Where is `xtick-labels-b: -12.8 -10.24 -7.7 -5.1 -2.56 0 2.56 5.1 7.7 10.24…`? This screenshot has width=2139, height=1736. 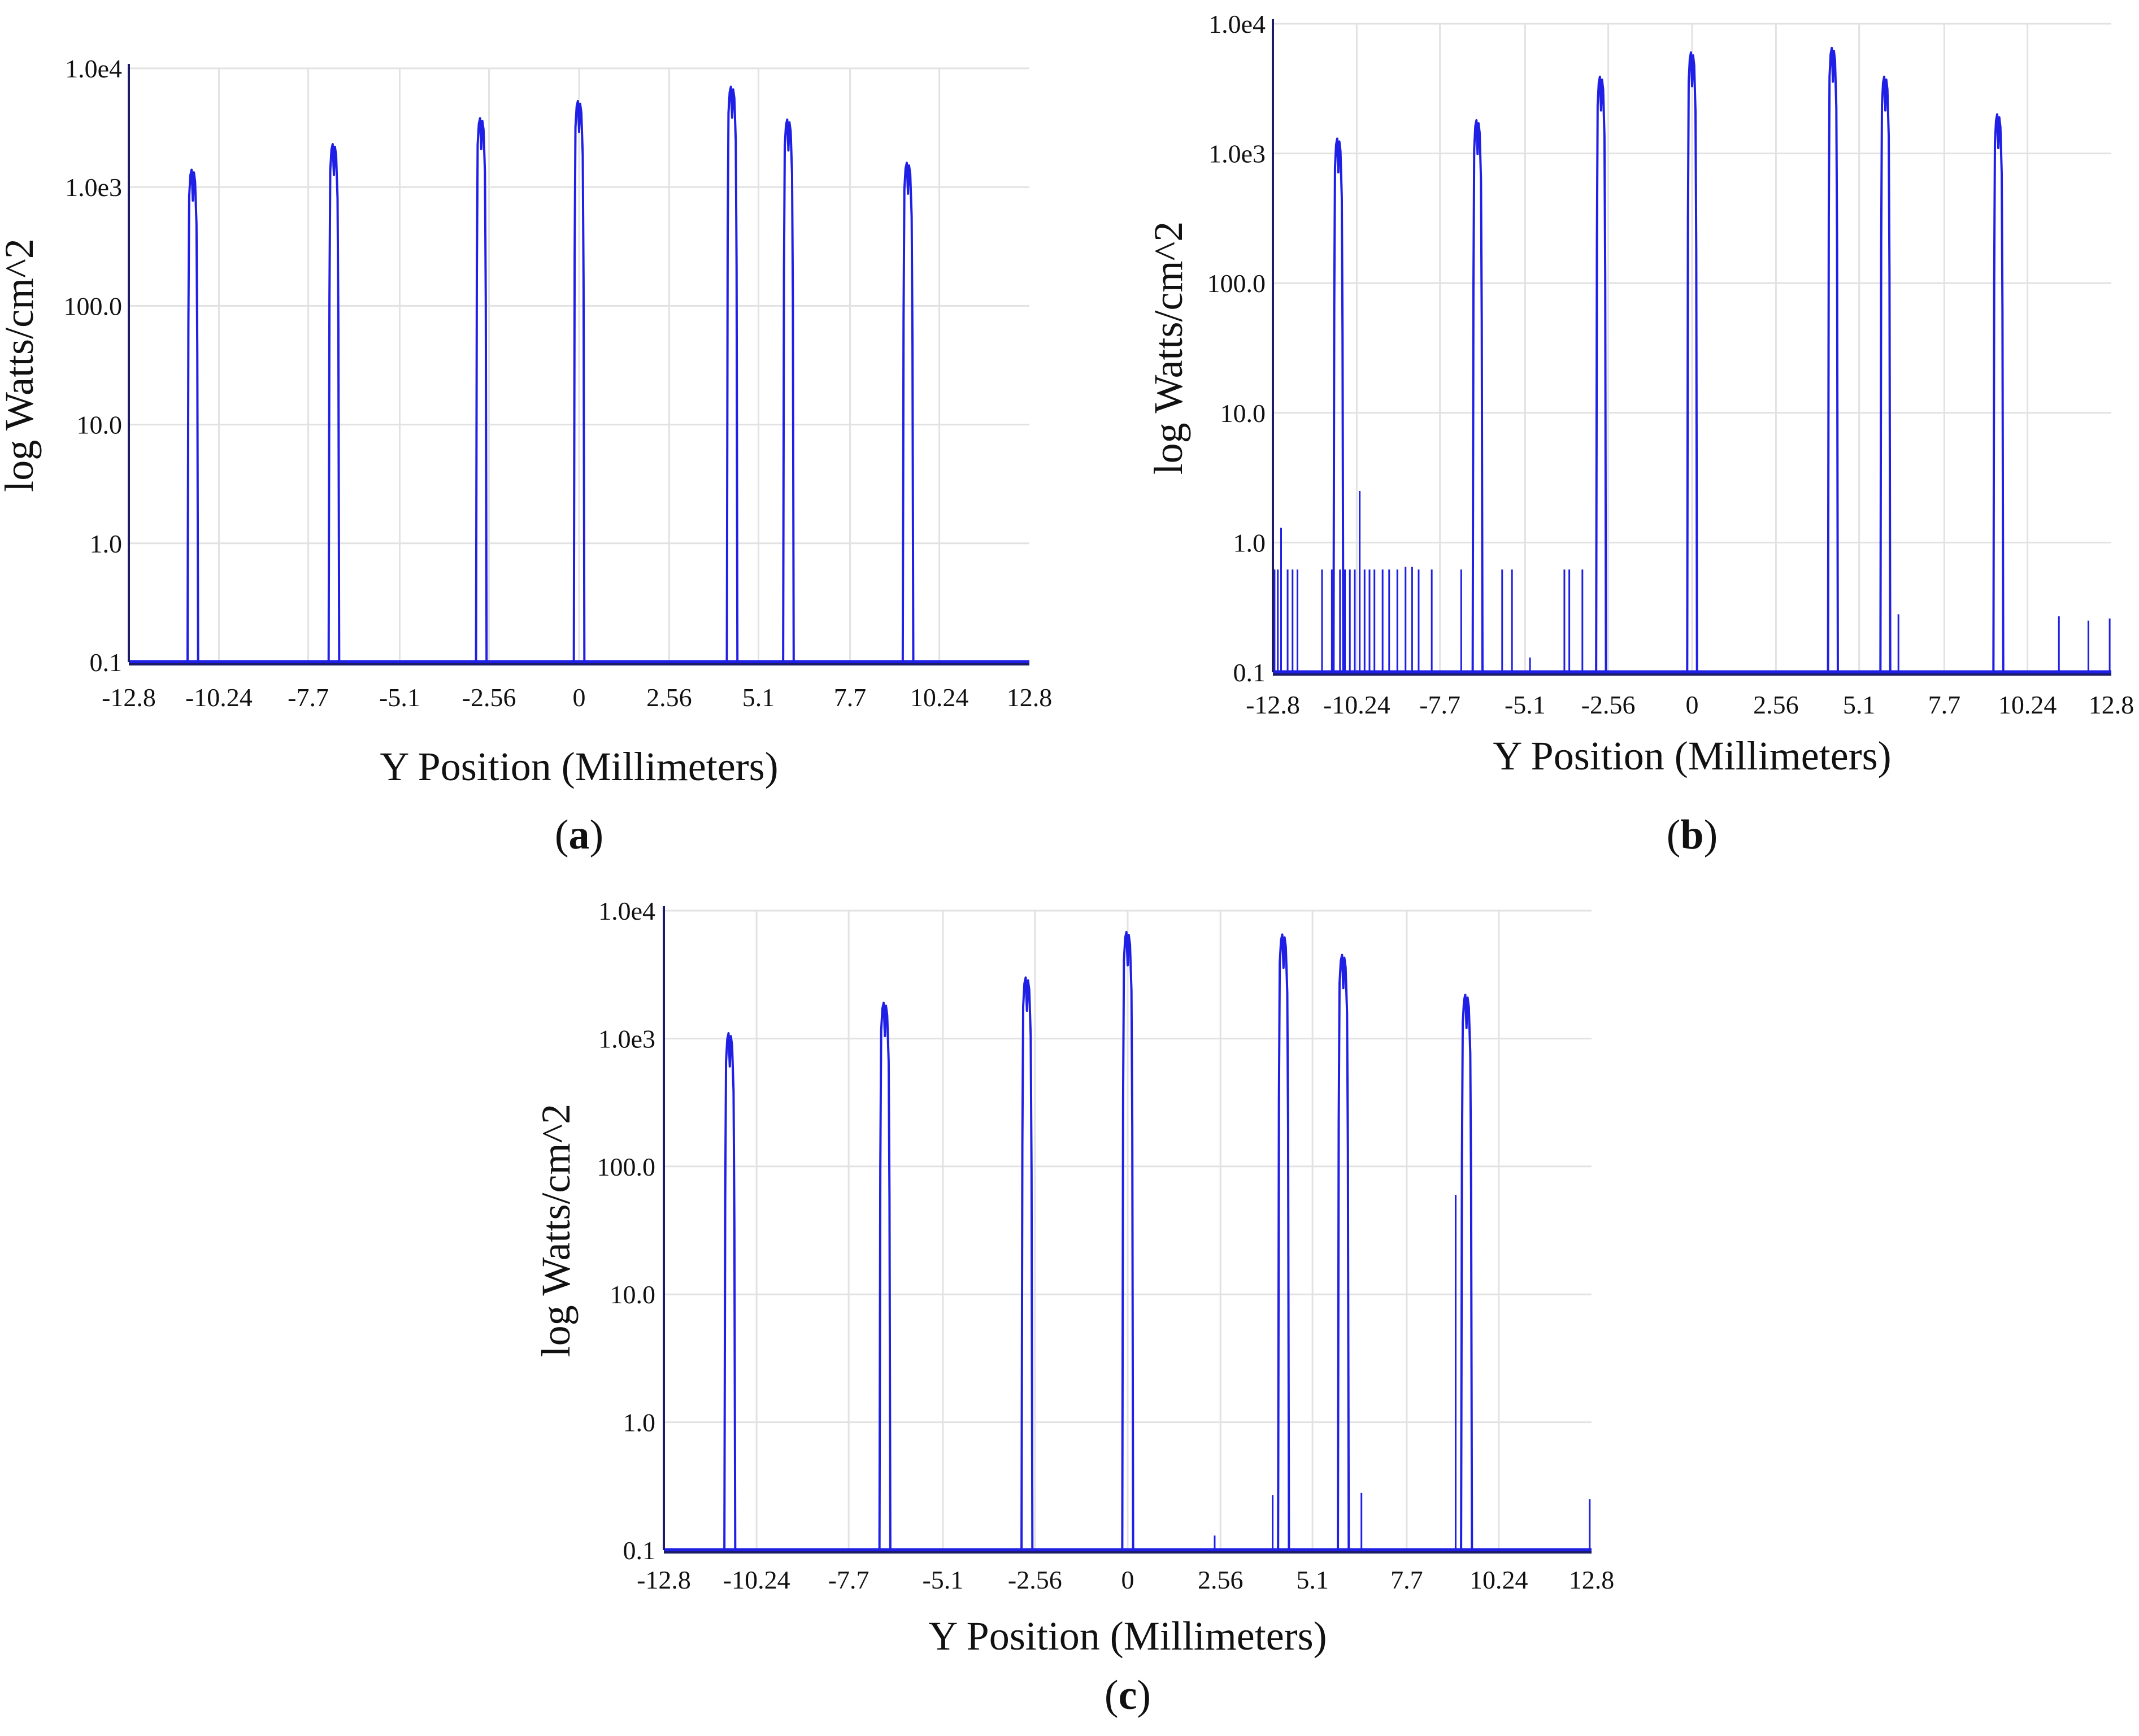
xtick-labels-b: -12.8 -10.24 -7.7 -5.1 -2.56 0 2.56 5.1 7.7 10.24… is located at coordinates (1690, 704).